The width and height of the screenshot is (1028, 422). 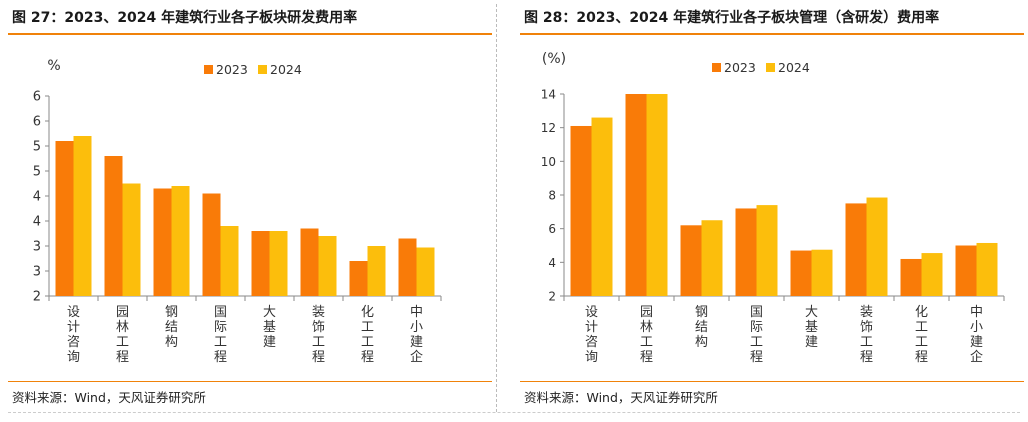 What do you see at coordinates (53, 66) in the screenshot?
I see `y-unit-label: %` at bounding box center [53, 66].